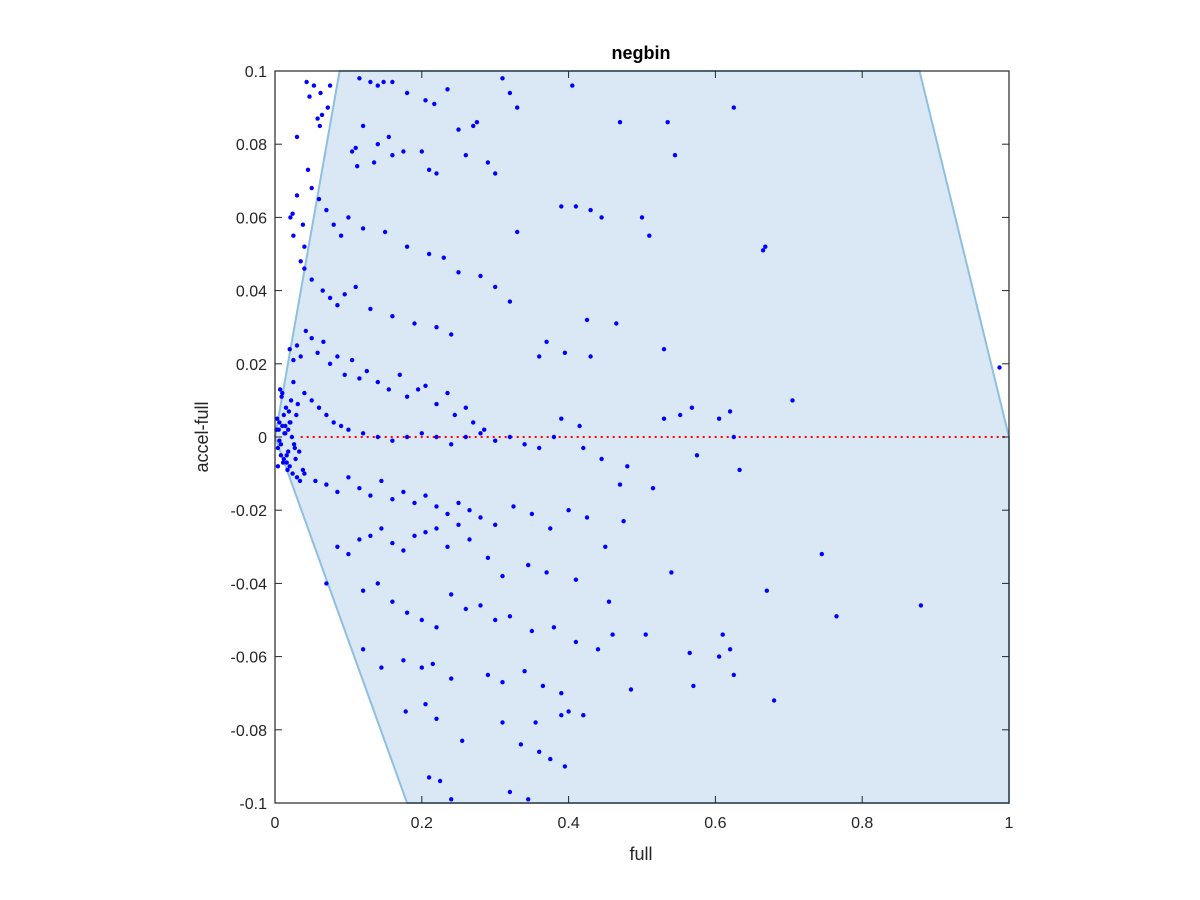 The width and height of the screenshot is (1200, 900). What do you see at coordinates (256, 72) in the screenshot?
I see `y-tick-label: 0.1` at bounding box center [256, 72].